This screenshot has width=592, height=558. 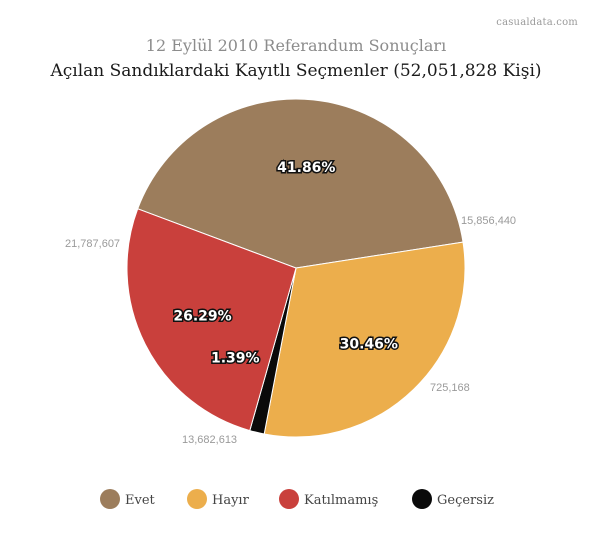 I want to click on legend-label-katilmamis: Katılmamış, so click(x=341, y=500).